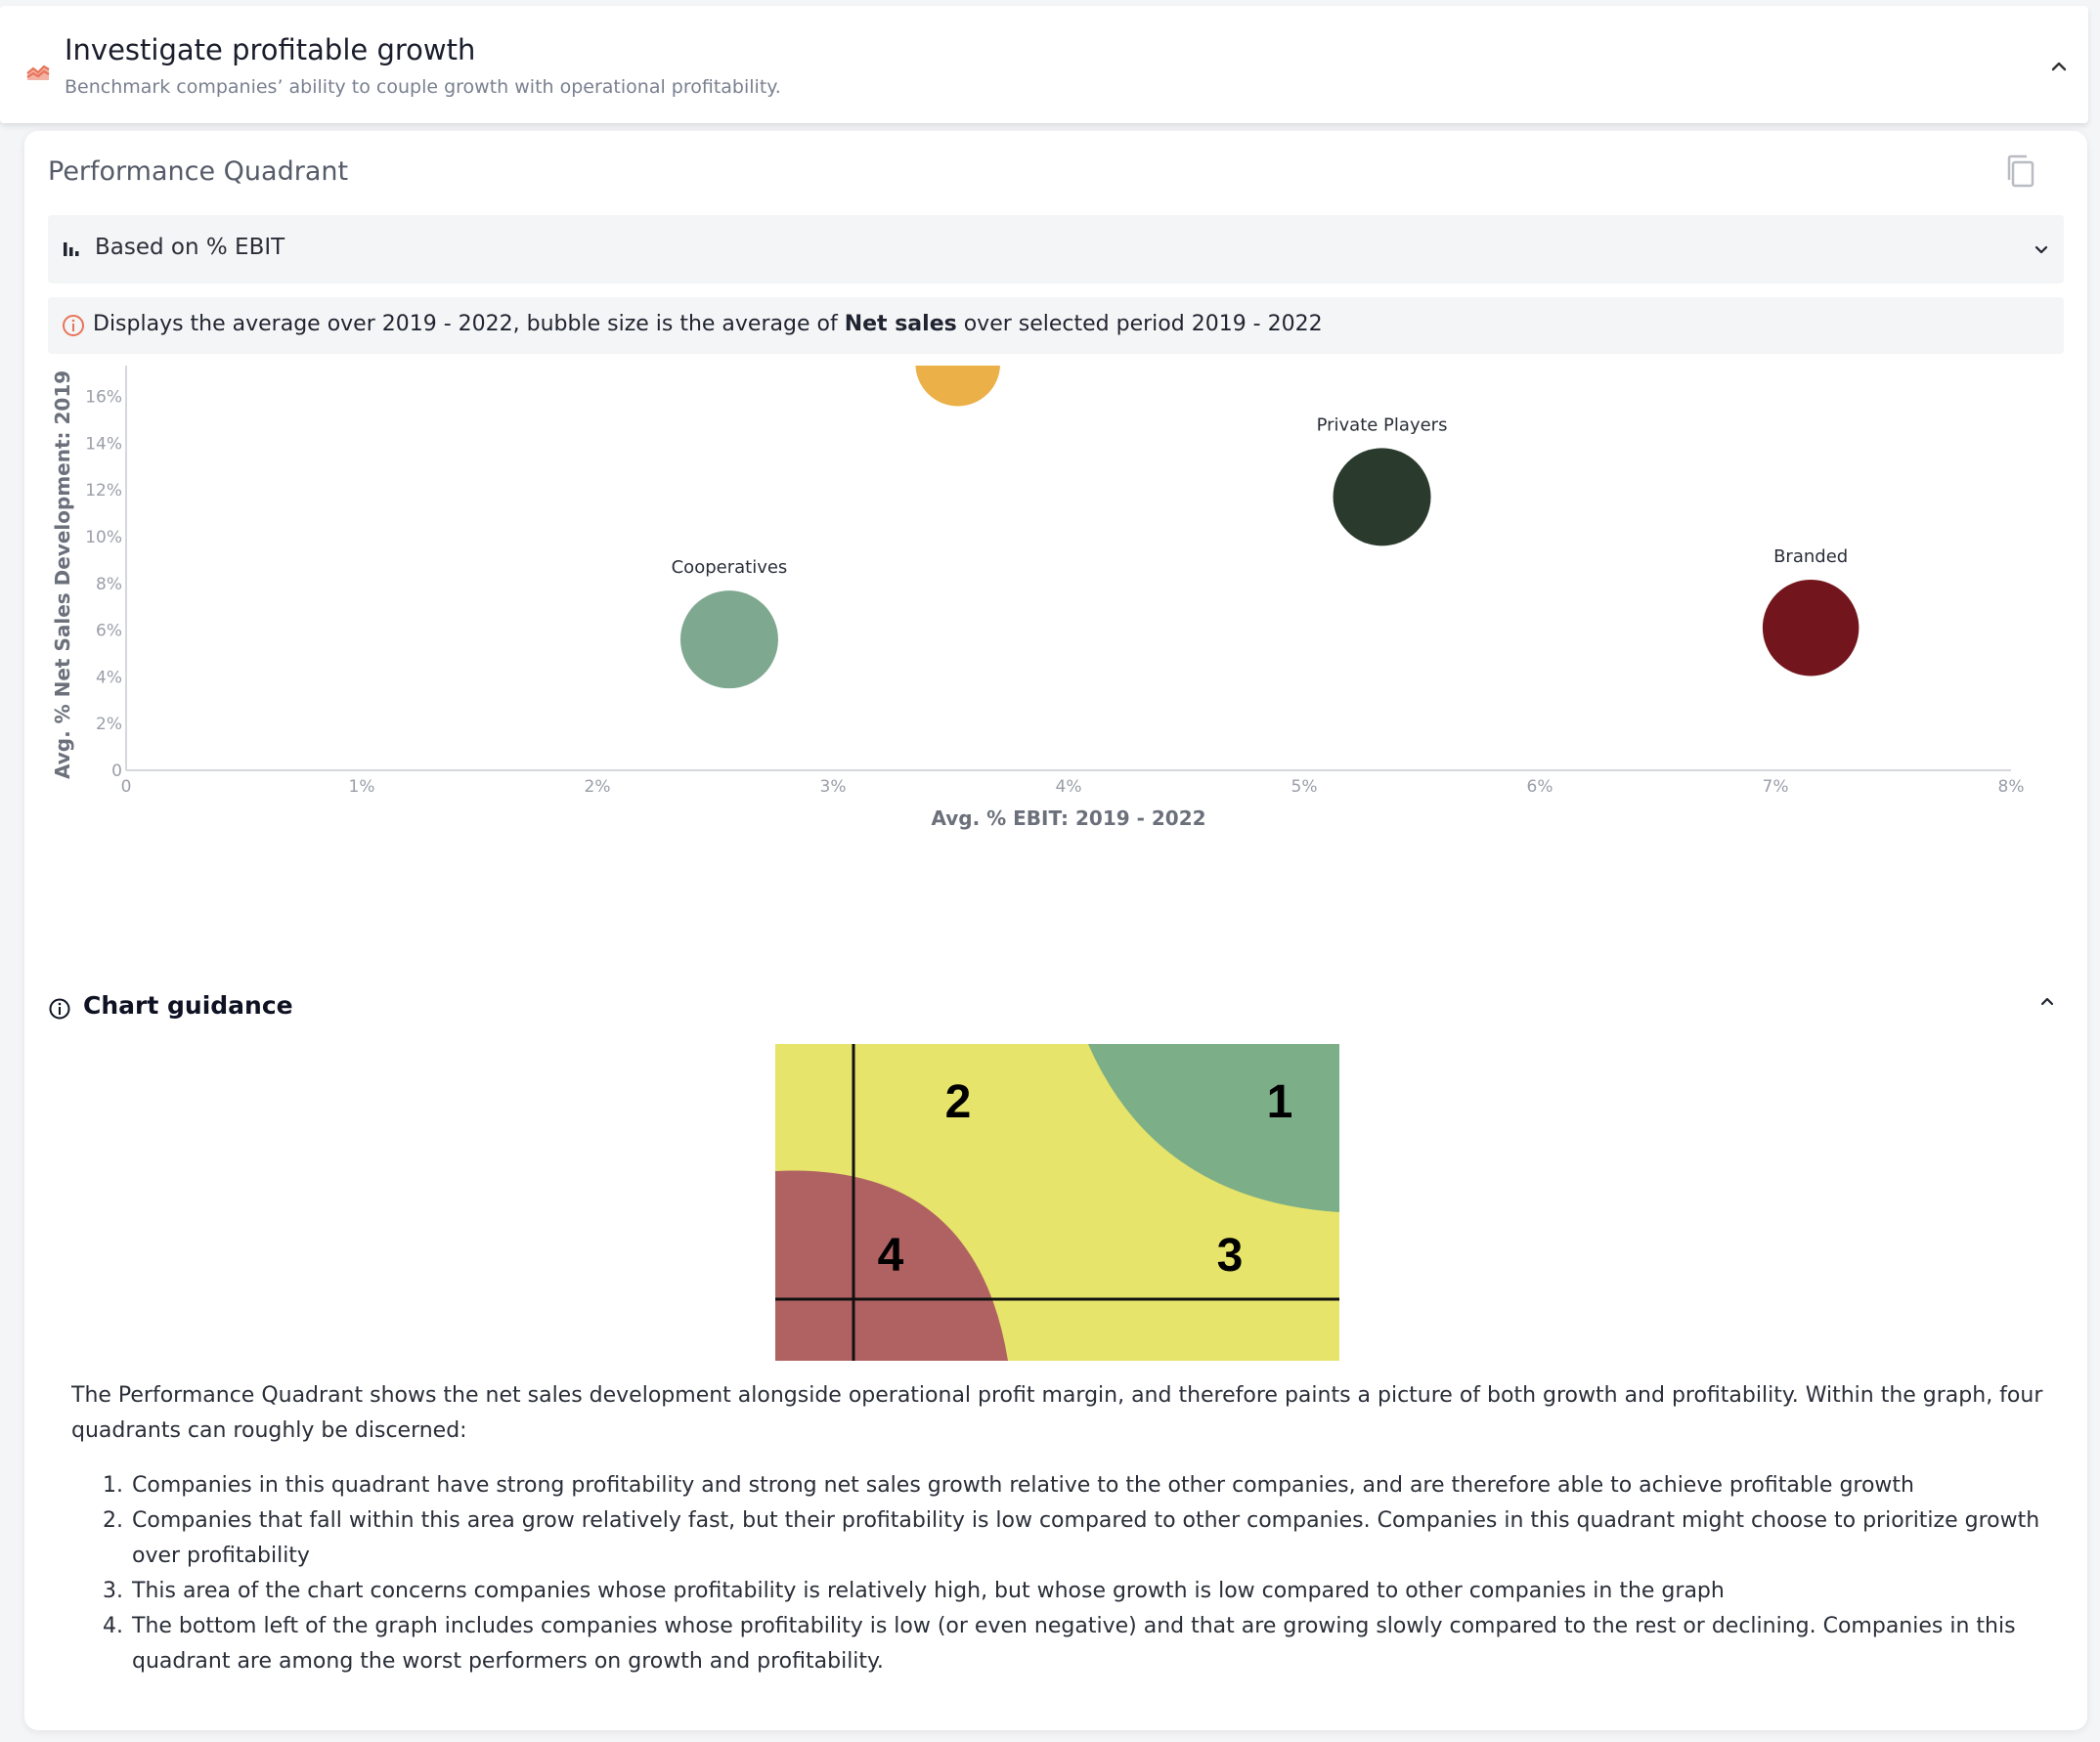 The height and width of the screenshot is (1742, 2100). What do you see at coordinates (2041, 249) in the screenshot?
I see `chevron-down-icon` at bounding box center [2041, 249].